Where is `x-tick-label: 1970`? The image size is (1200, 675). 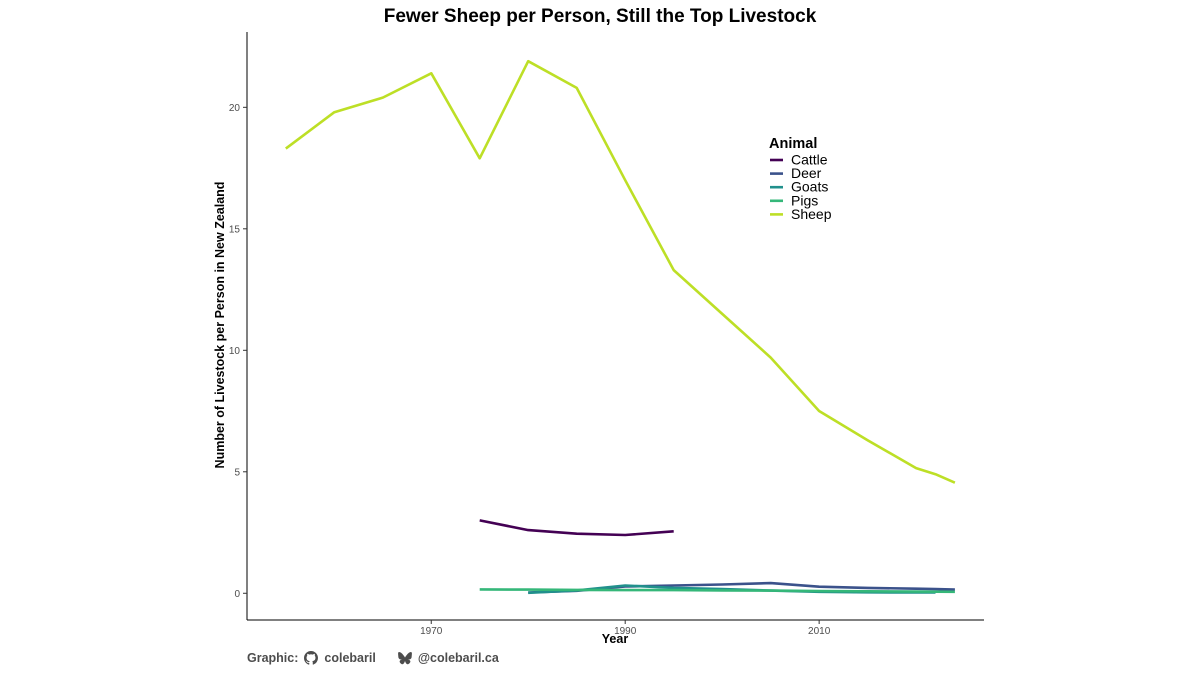 x-tick-label: 1970 is located at coordinates (431, 631).